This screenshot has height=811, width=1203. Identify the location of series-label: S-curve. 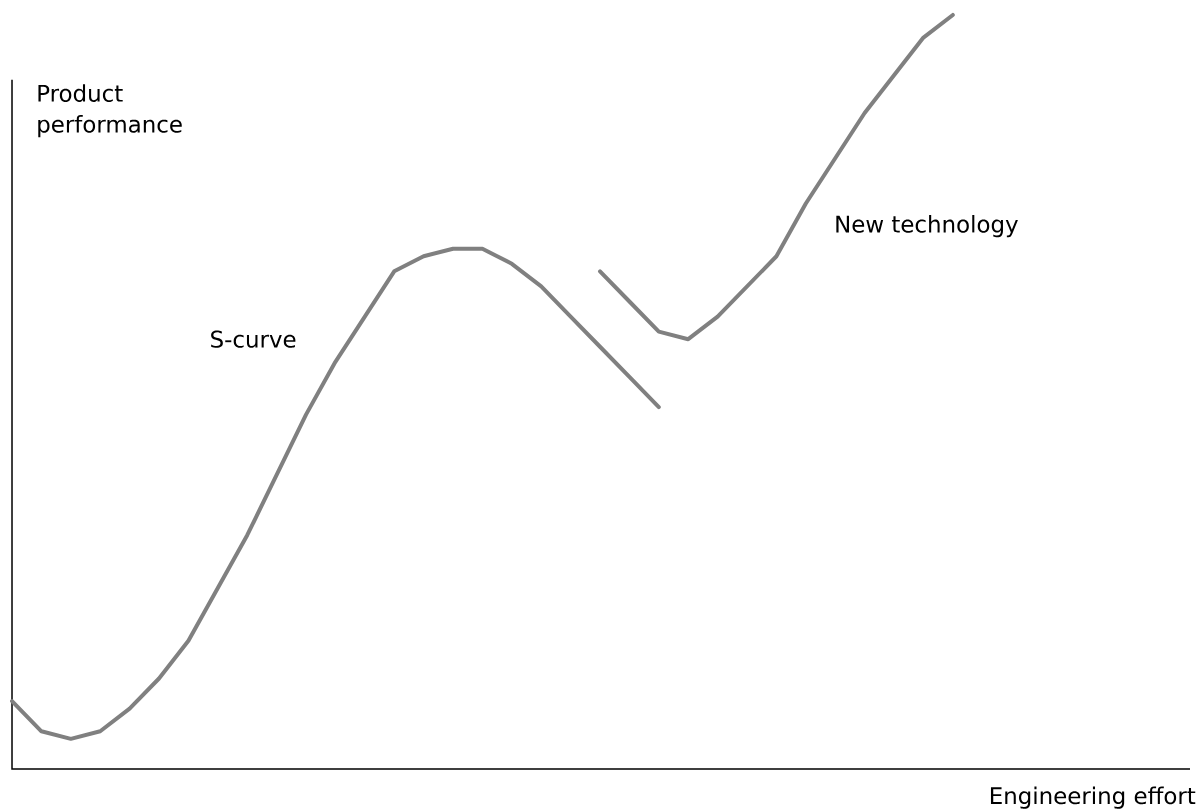
(253, 339).